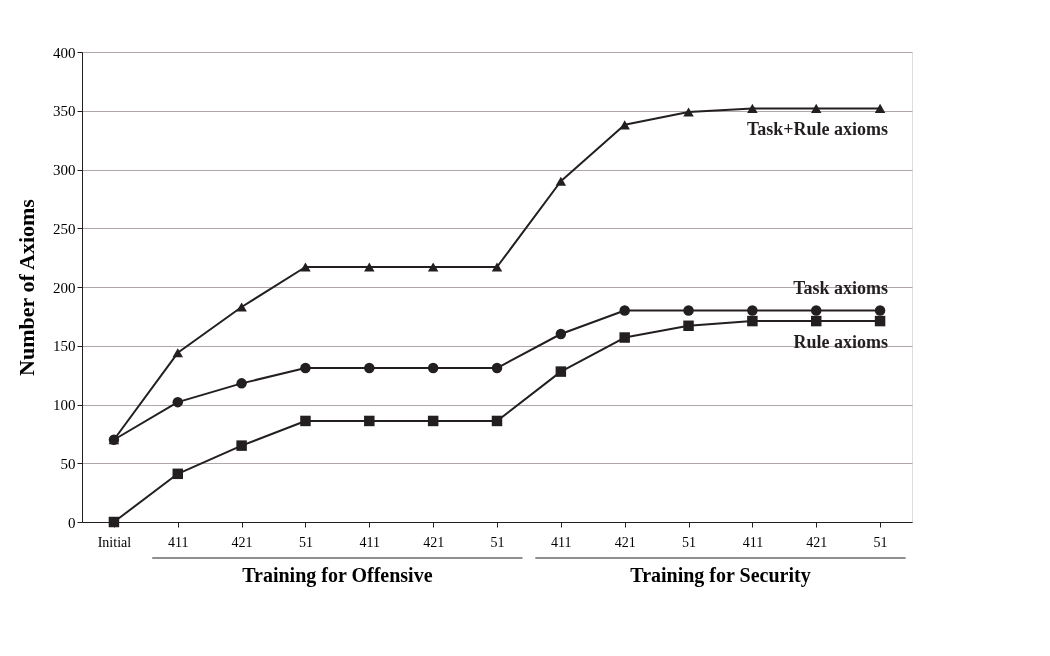 Image resolution: width=1050 pixels, height=656 pixels. Describe the element at coordinates (64, 170) in the screenshot. I see `y-tick-label: 300` at that location.